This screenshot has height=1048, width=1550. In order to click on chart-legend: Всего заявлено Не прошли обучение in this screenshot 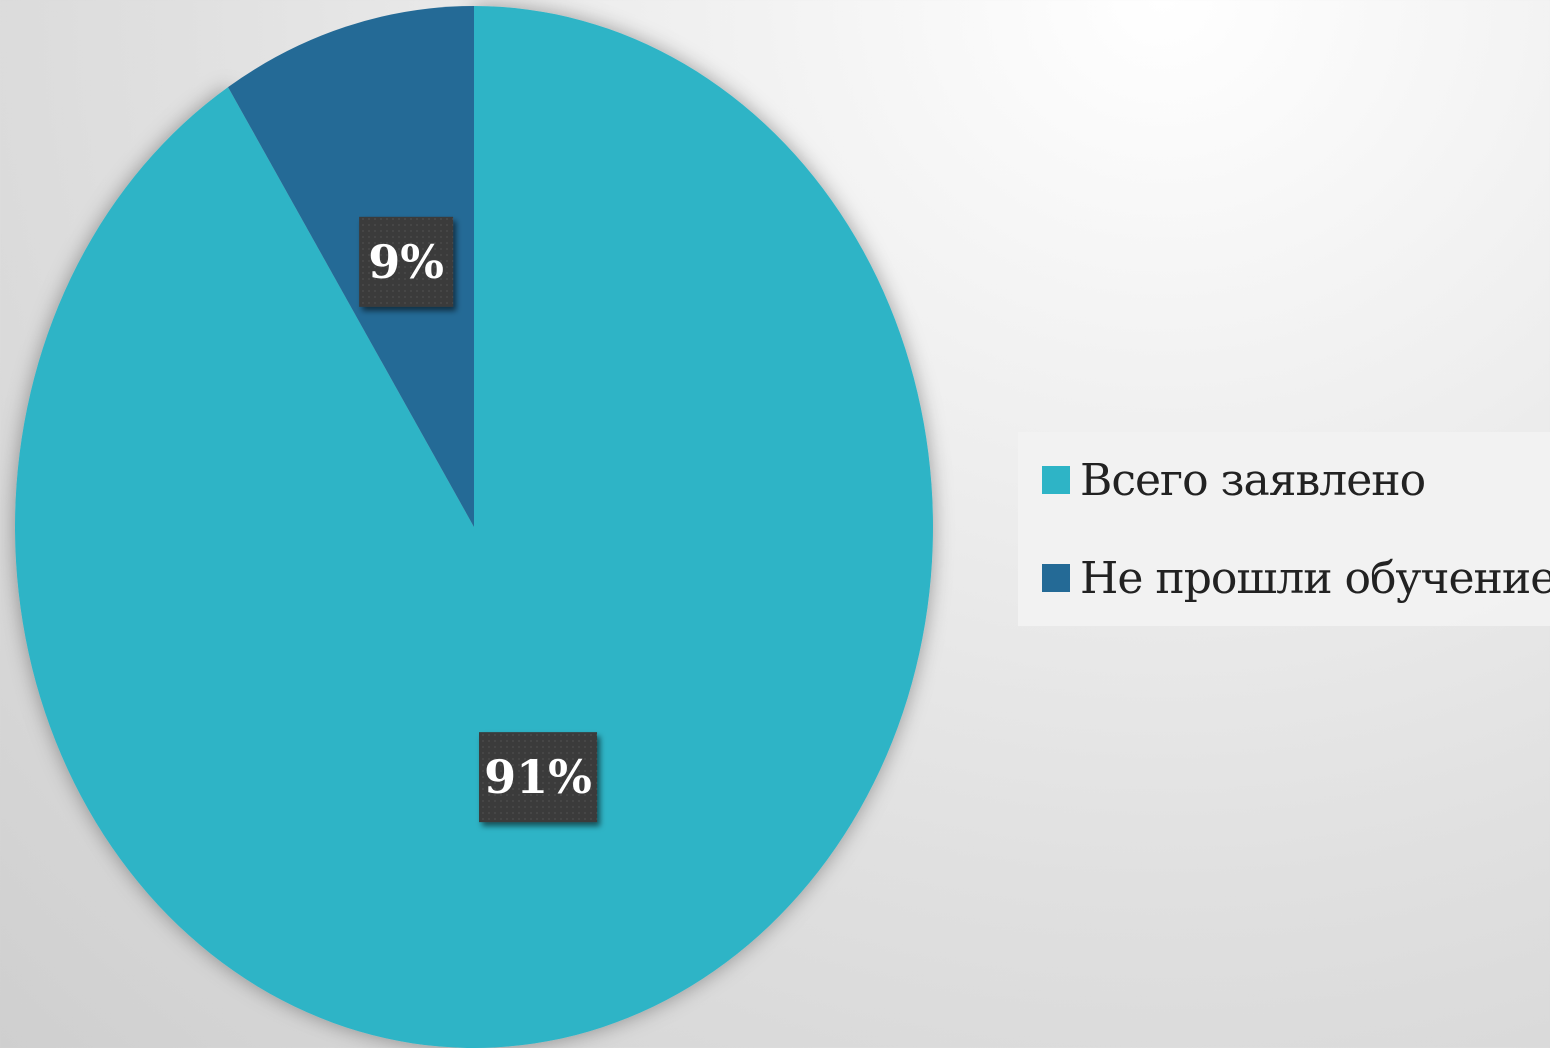, I will do `click(1284, 529)`.